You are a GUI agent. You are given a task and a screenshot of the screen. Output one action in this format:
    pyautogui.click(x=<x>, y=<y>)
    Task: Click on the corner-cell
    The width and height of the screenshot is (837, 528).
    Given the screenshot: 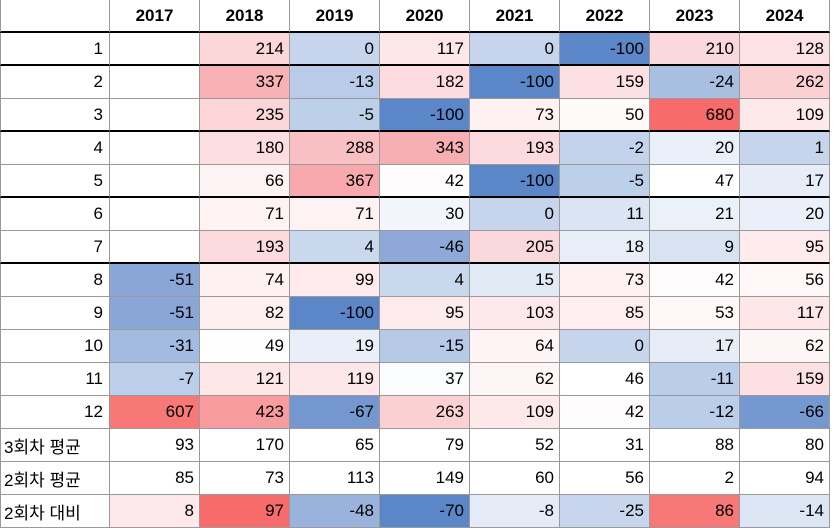 What is the action you would take?
    pyautogui.click(x=55, y=16)
    